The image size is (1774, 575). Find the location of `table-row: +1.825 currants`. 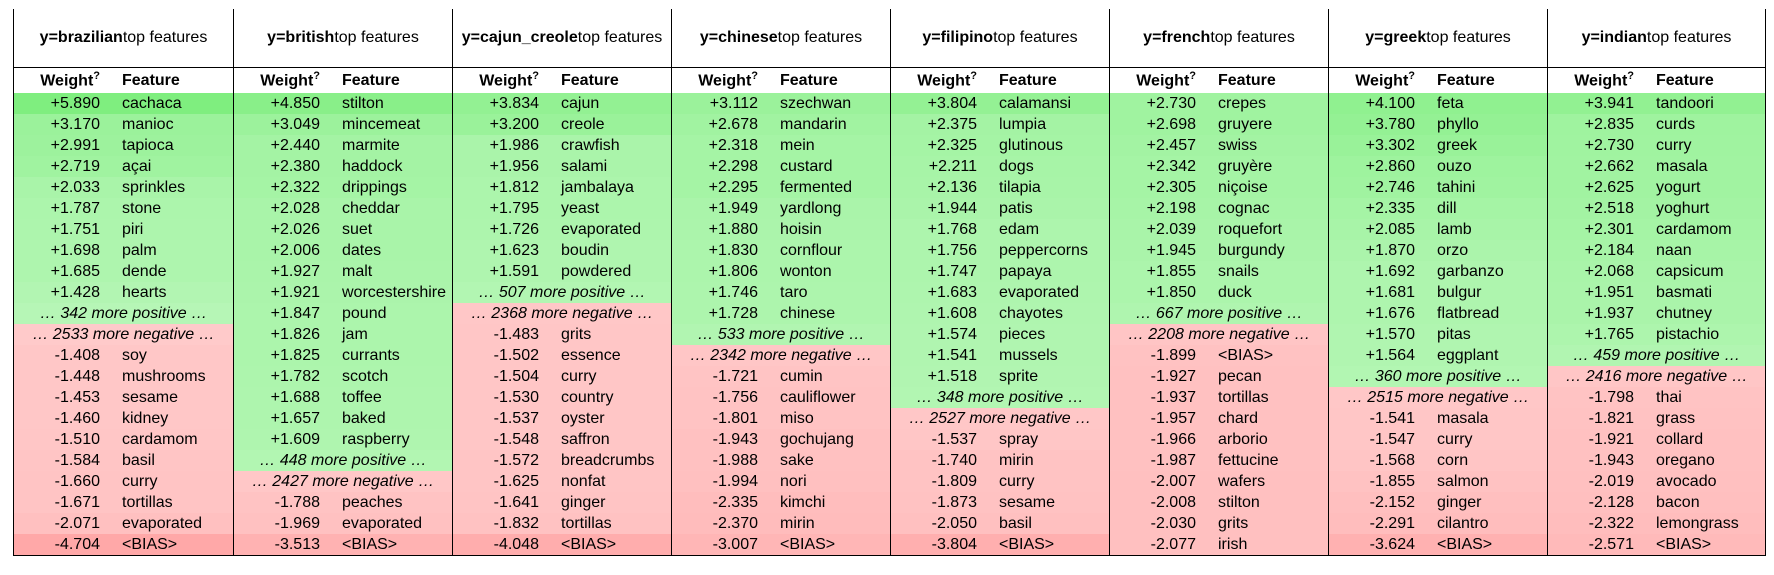

table-row: +1.825 currants is located at coordinates (343, 355).